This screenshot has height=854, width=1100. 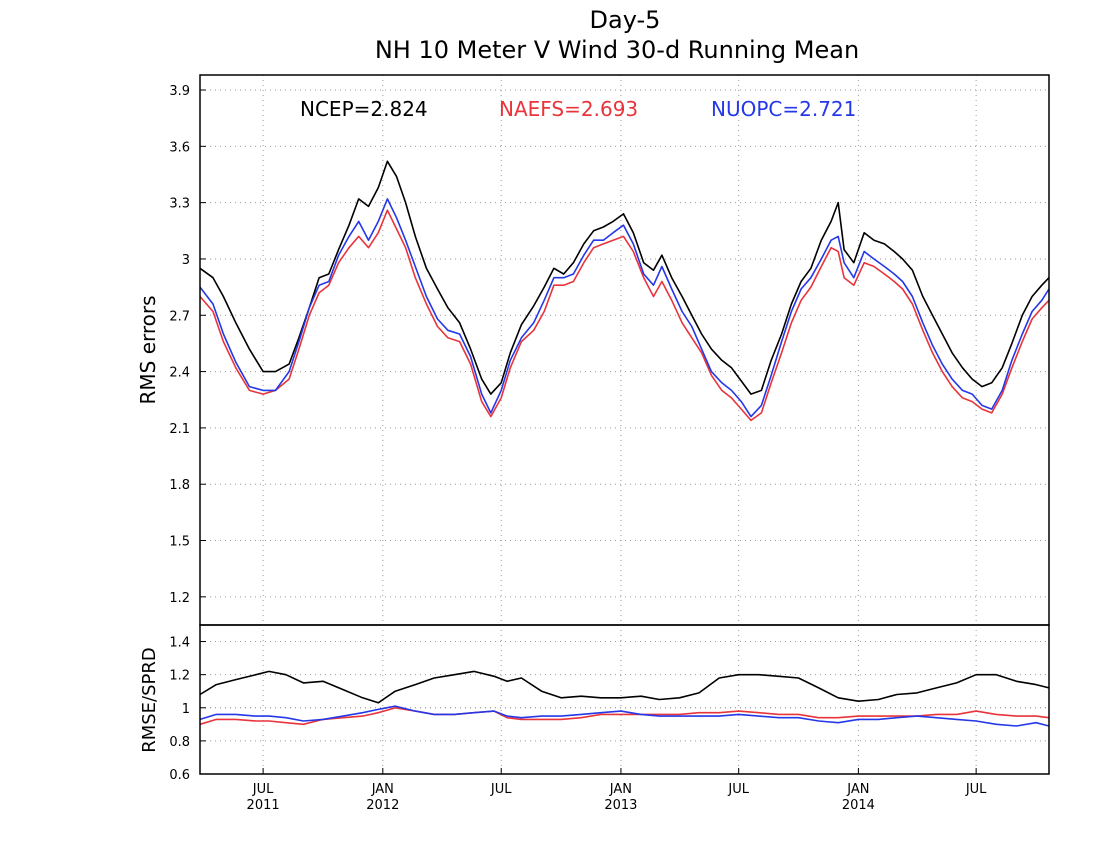 I want to click on top-y-tick-label-3: 3, so click(x=186, y=260).